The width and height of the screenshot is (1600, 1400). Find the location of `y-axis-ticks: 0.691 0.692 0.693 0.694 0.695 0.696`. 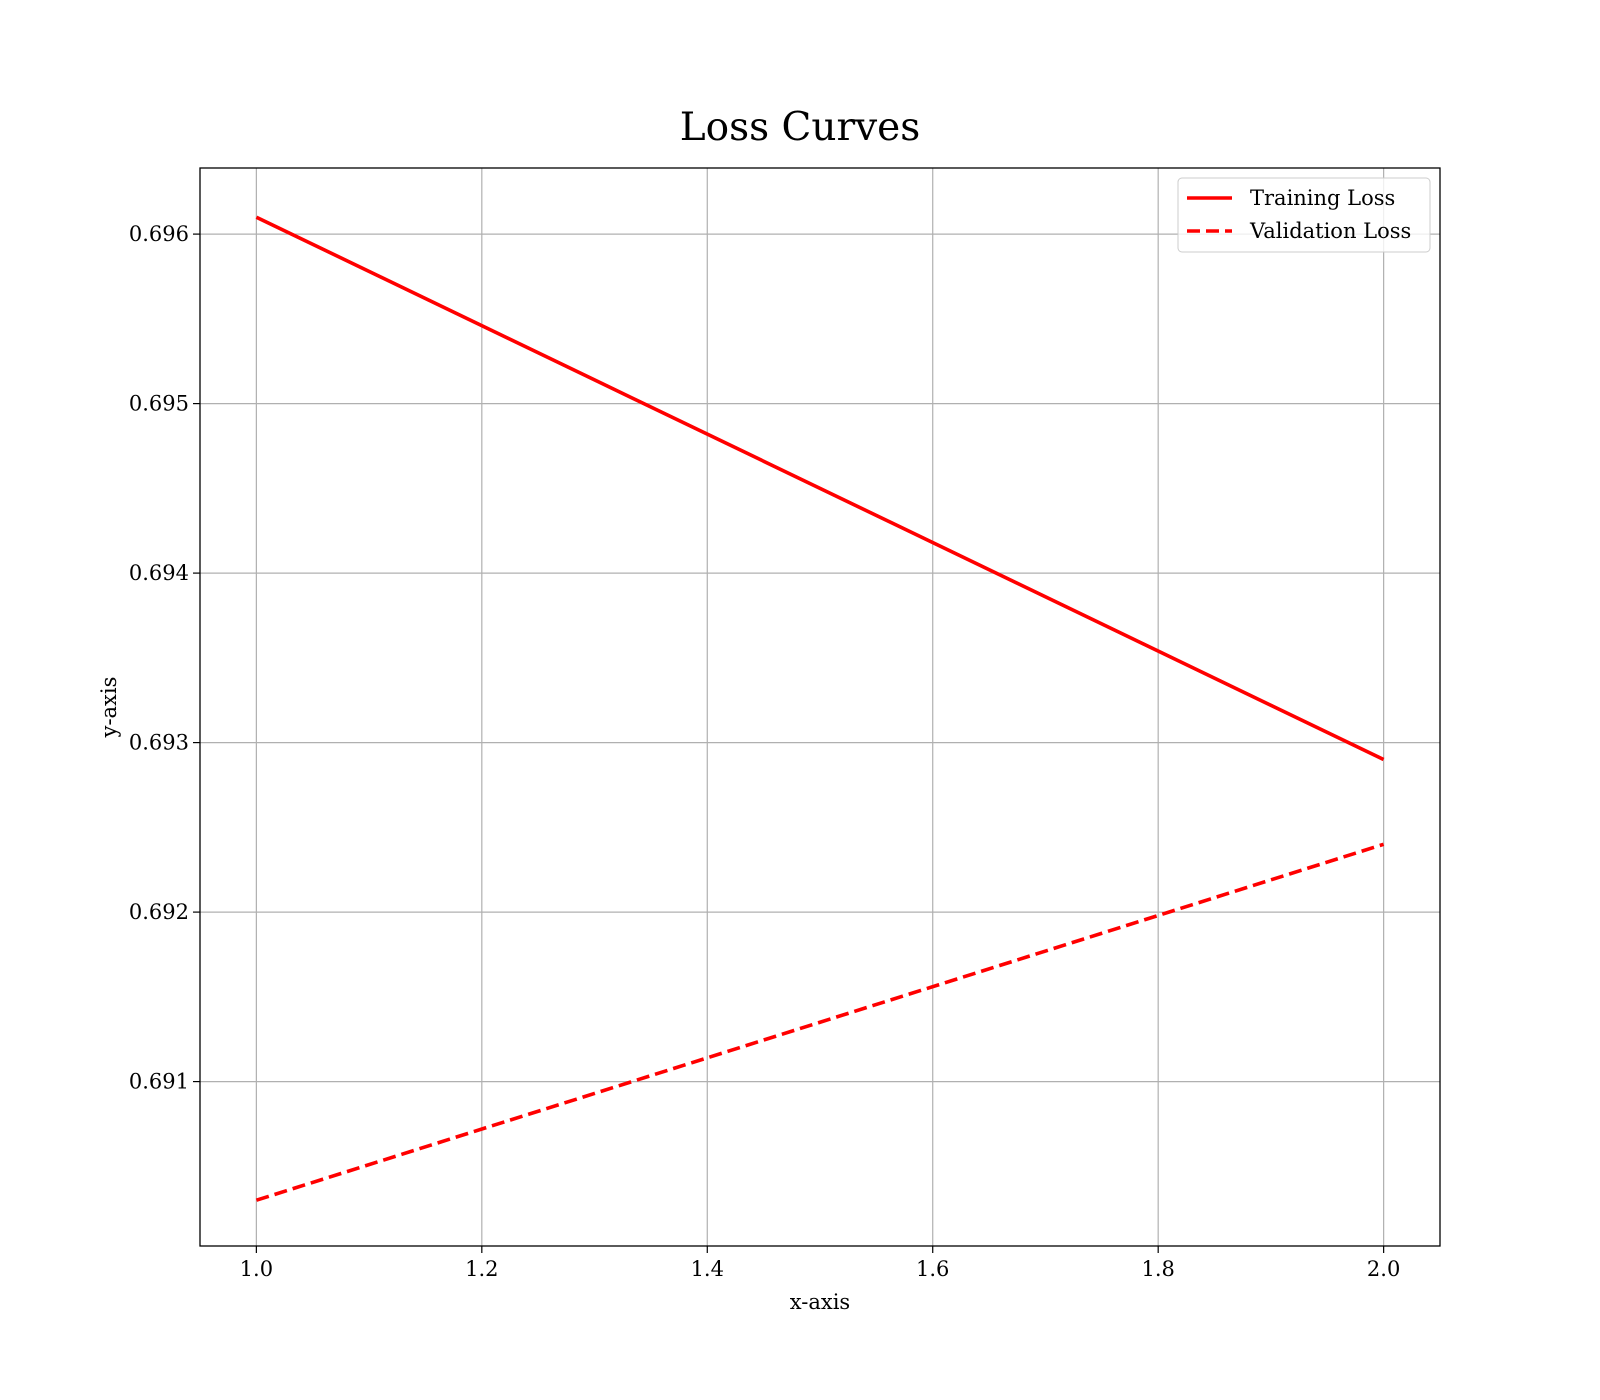

y-axis-ticks: 0.691 0.692 0.693 0.694 0.695 0.696 is located at coordinates (164, 658).